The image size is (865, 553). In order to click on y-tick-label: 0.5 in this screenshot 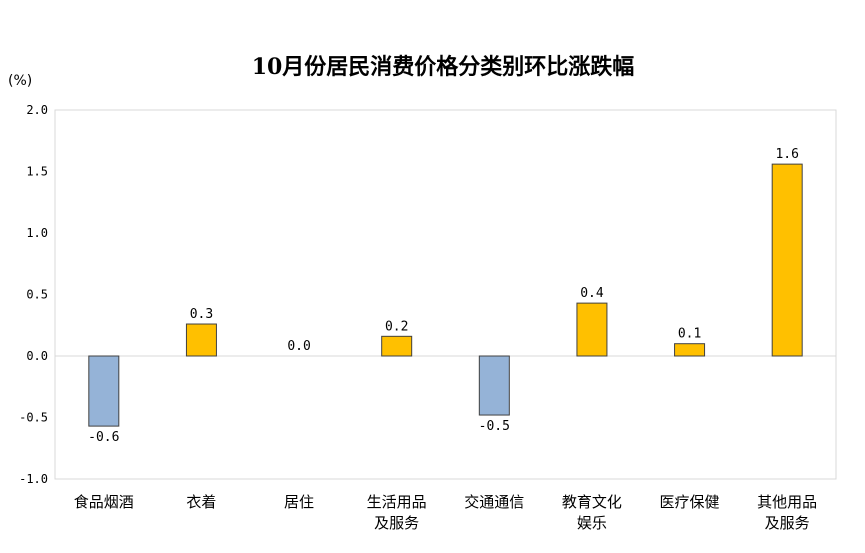, I will do `click(37, 295)`.